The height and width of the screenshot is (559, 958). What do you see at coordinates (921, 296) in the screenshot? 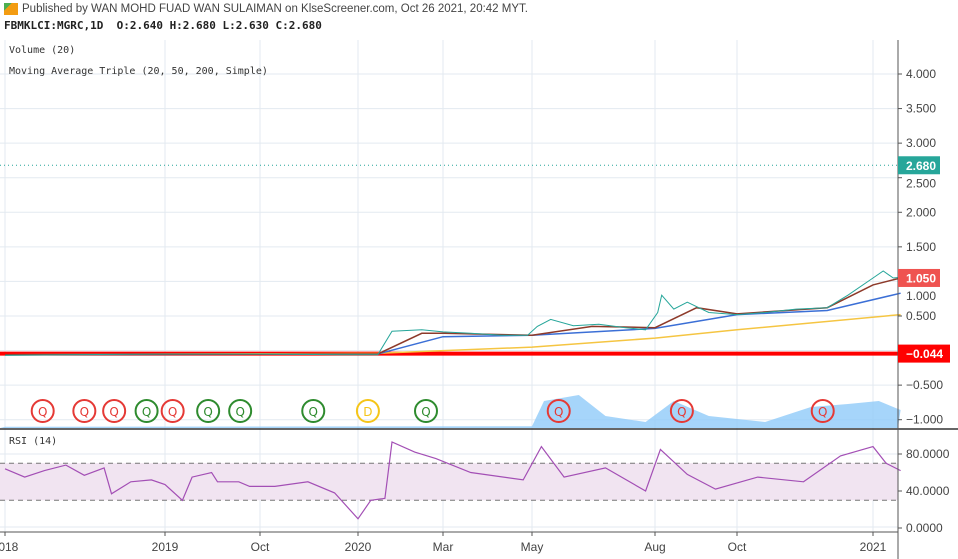
I see `price-tick-label: 1.000` at bounding box center [921, 296].